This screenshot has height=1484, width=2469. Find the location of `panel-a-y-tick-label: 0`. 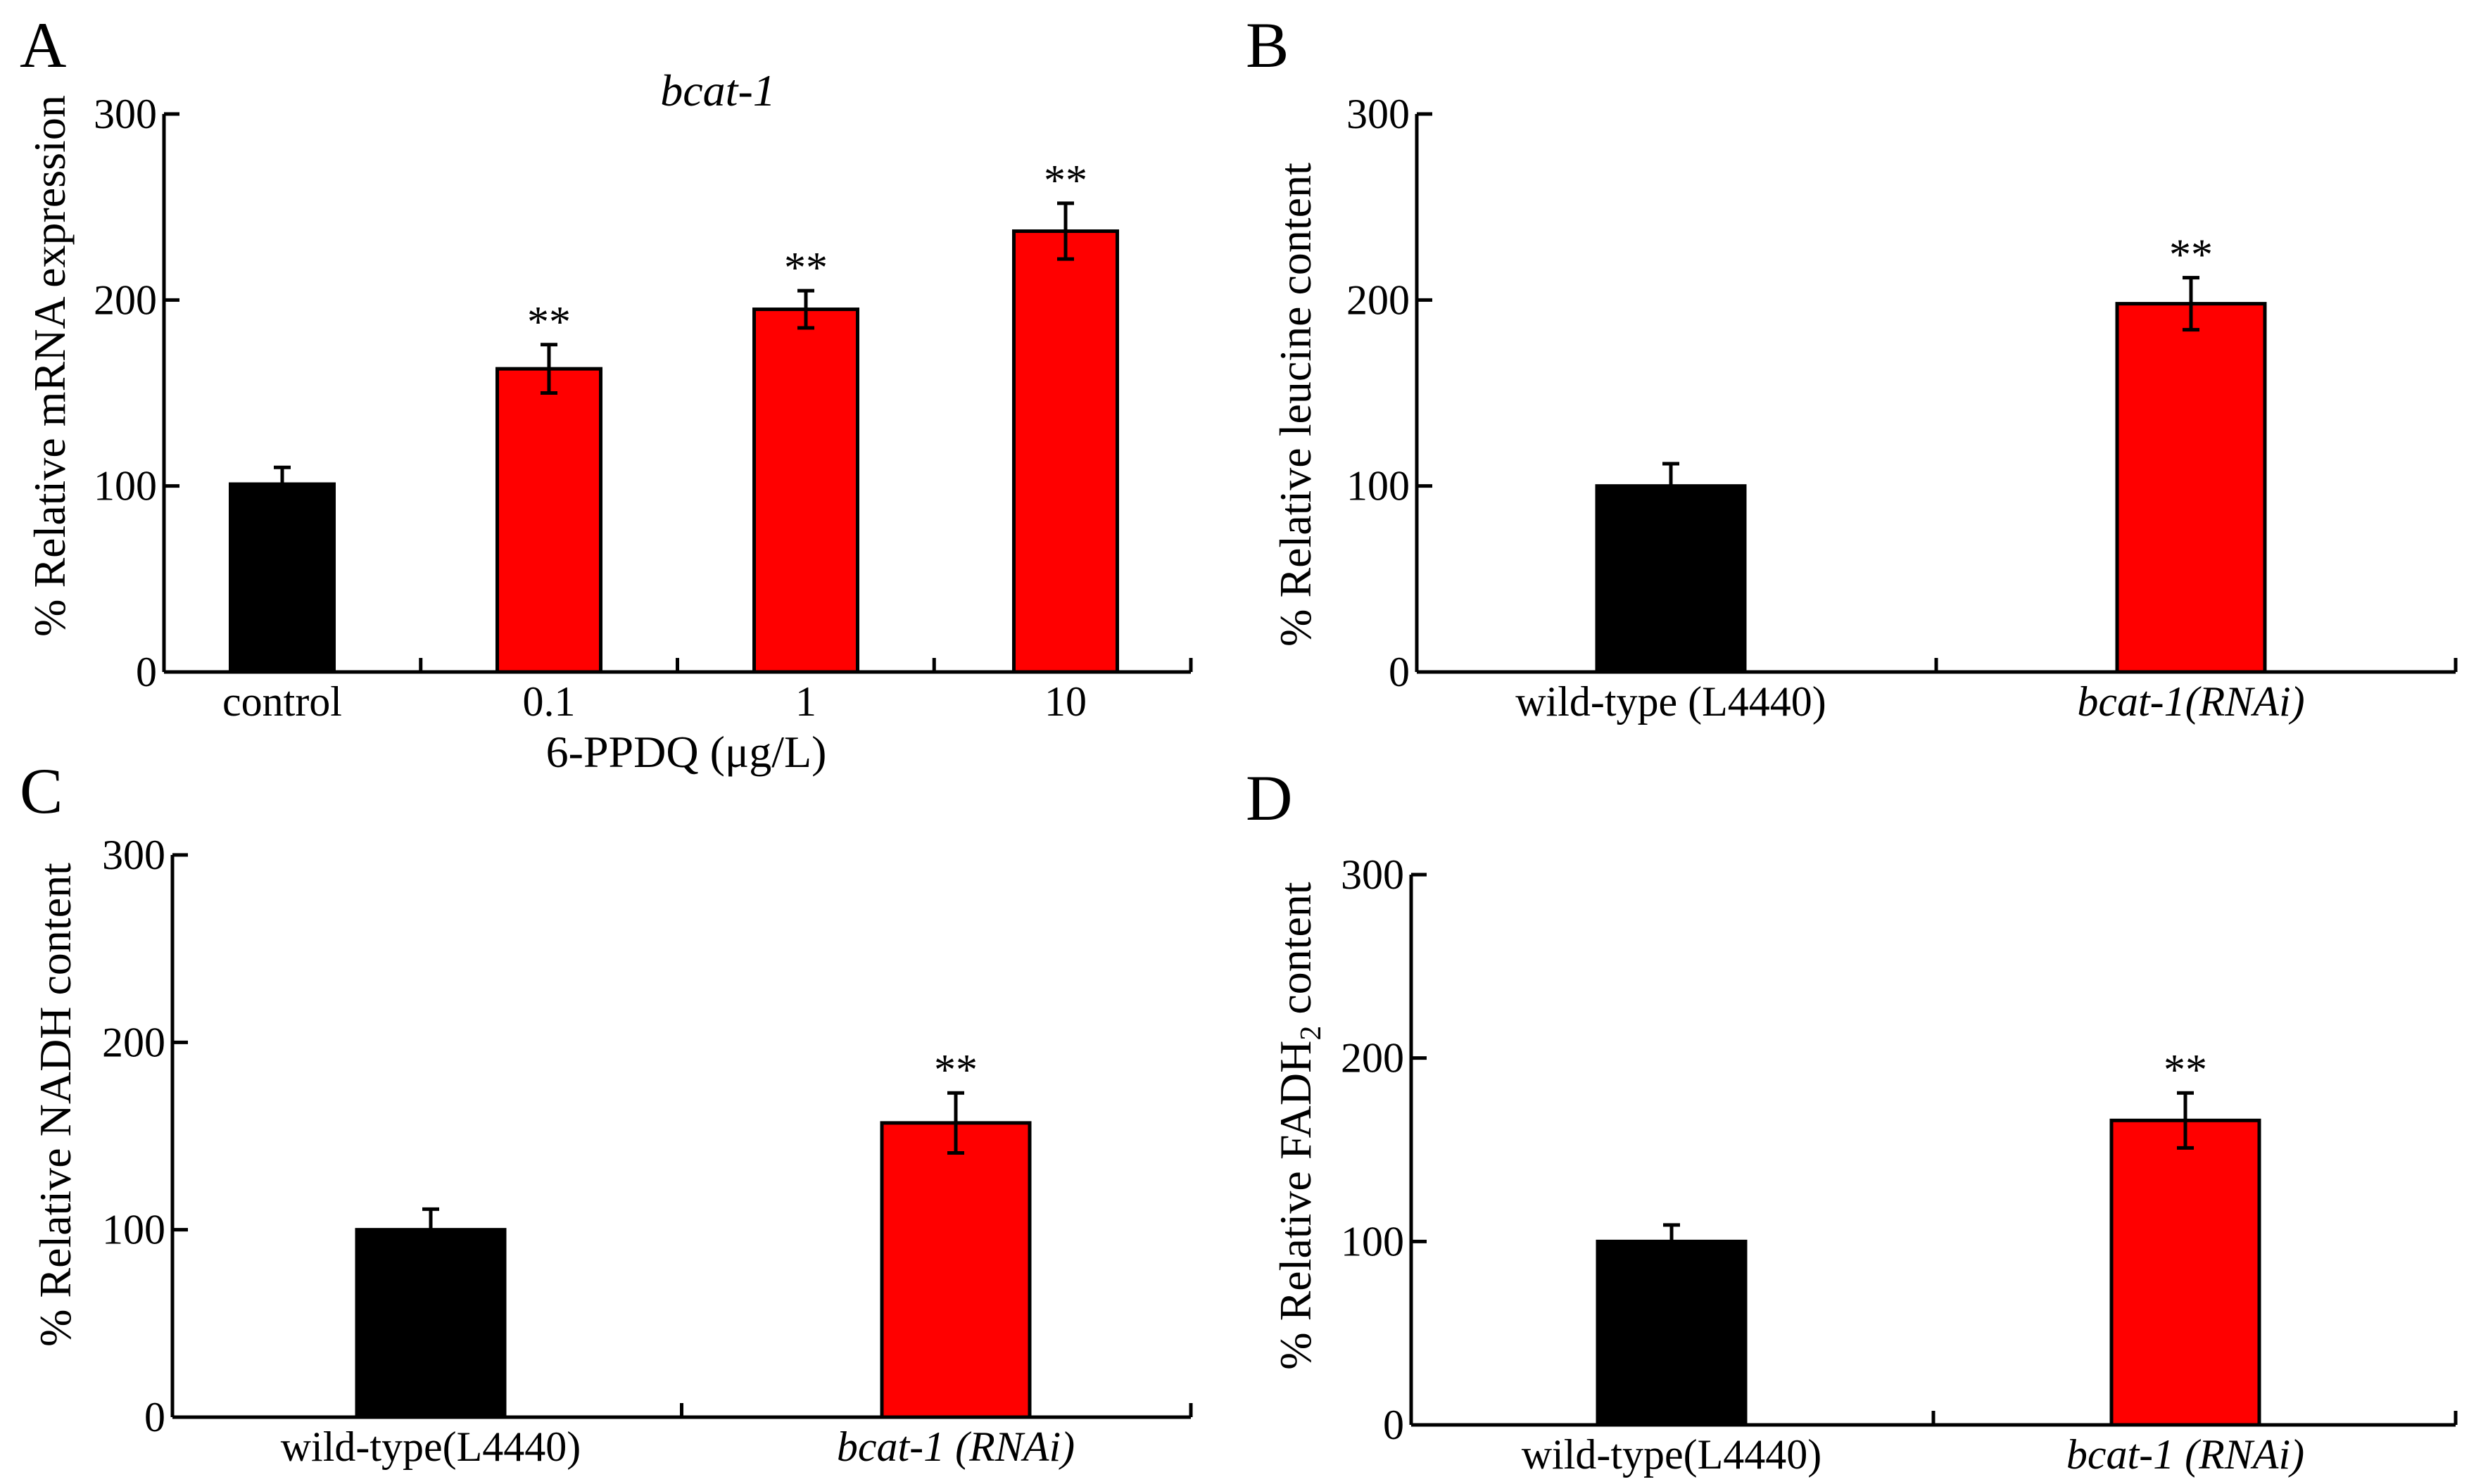

panel-a-y-tick-label: 0 is located at coordinates (146, 672).